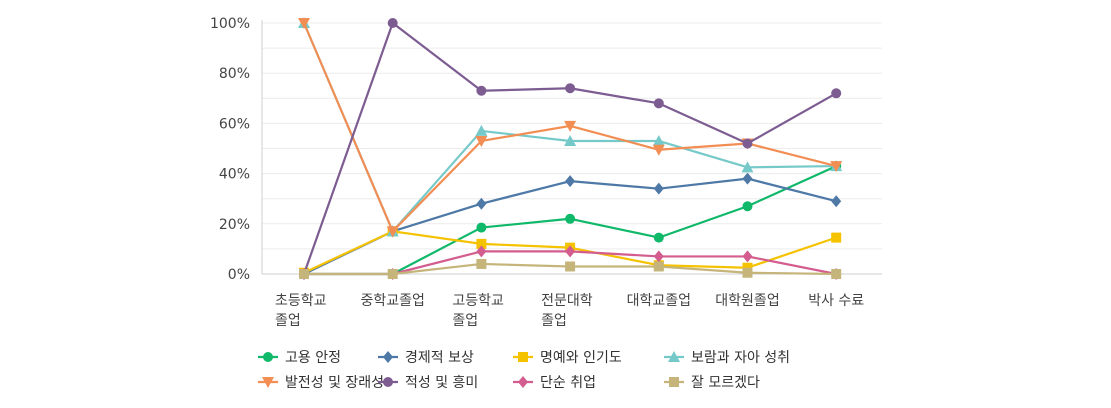 The width and height of the screenshot is (1111, 408). Describe the element at coordinates (570, 226) in the screenshot. I see `series-line` at that location.